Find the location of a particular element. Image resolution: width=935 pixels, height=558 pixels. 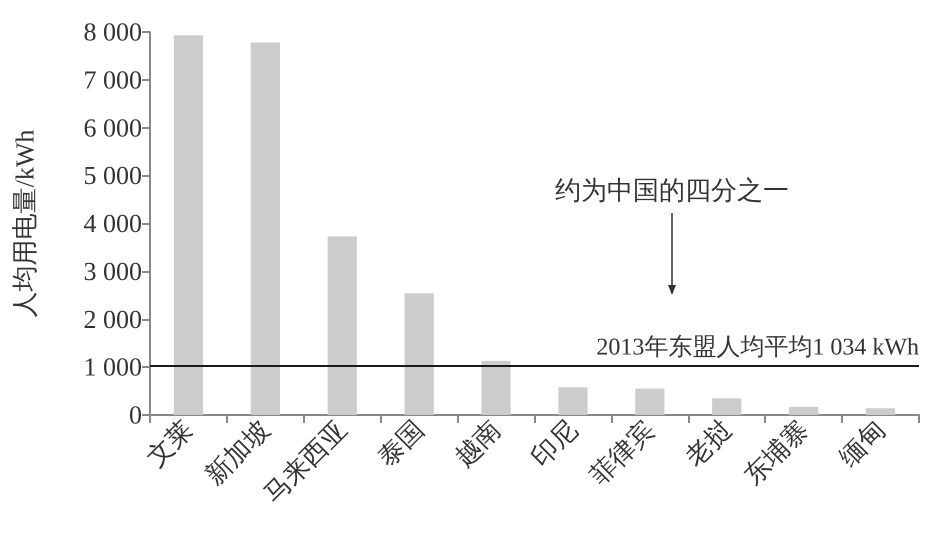

y-axis-title: 人均用电量/kWh is located at coordinates (25, 224).